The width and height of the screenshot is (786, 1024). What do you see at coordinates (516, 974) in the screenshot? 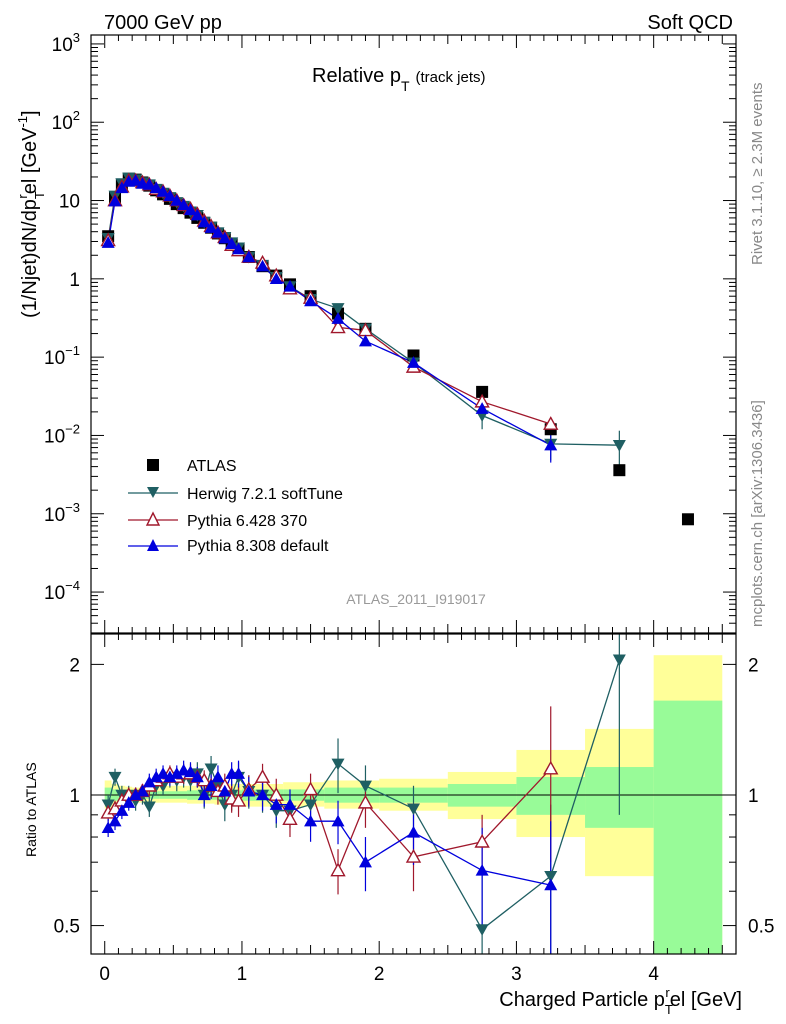
I see `x-tick-label: 3` at bounding box center [516, 974].